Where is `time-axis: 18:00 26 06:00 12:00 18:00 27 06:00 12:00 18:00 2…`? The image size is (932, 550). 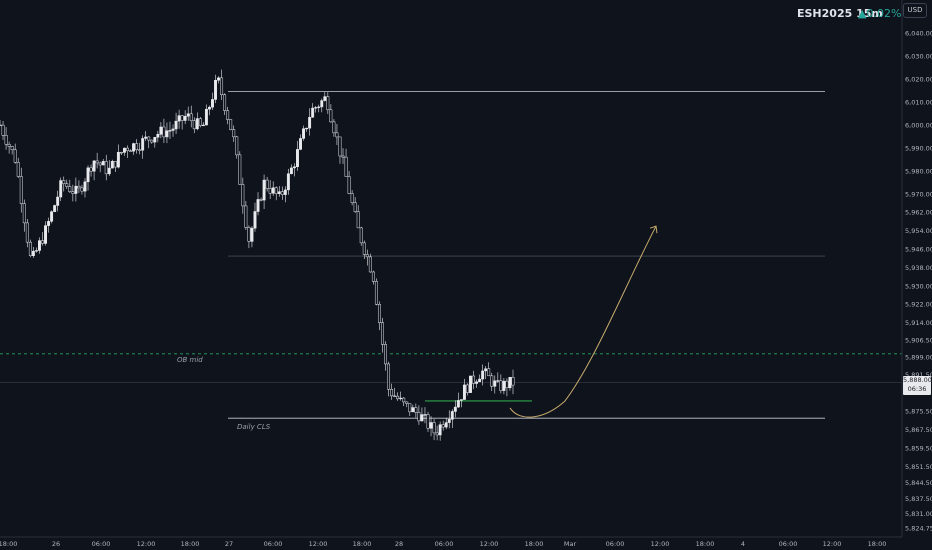 time-axis: 18:00 26 06:00 12:00 18:00 27 06:00 12:00 18:00 2… is located at coordinates (443, 544).